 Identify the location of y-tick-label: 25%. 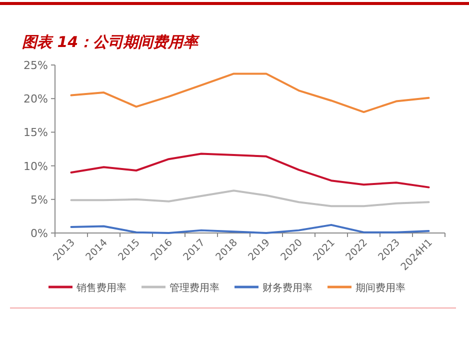
(36, 65).